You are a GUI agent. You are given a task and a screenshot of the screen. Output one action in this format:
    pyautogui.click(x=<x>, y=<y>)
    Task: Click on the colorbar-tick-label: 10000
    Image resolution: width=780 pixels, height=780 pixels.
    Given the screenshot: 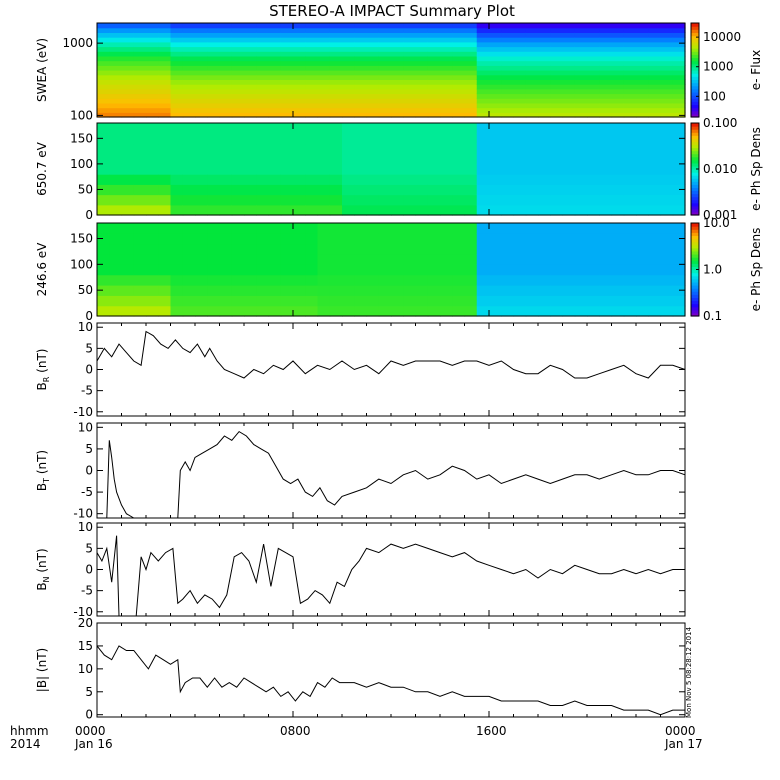 What is the action you would take?
    pyautogui.click(x=722, y=37)
    